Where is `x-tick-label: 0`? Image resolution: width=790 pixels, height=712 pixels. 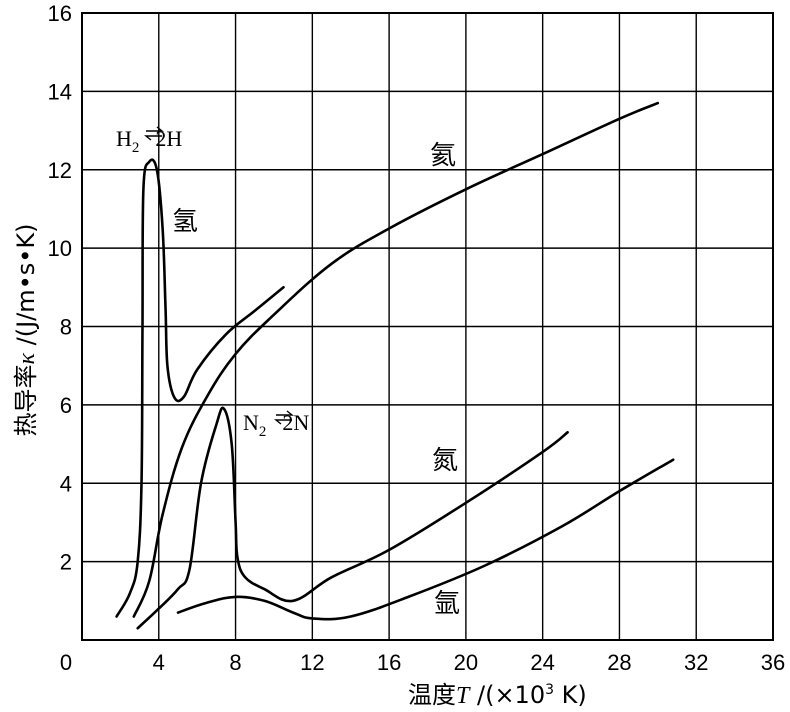 x-tick-label: 0 is located at coordinates (66, 662).